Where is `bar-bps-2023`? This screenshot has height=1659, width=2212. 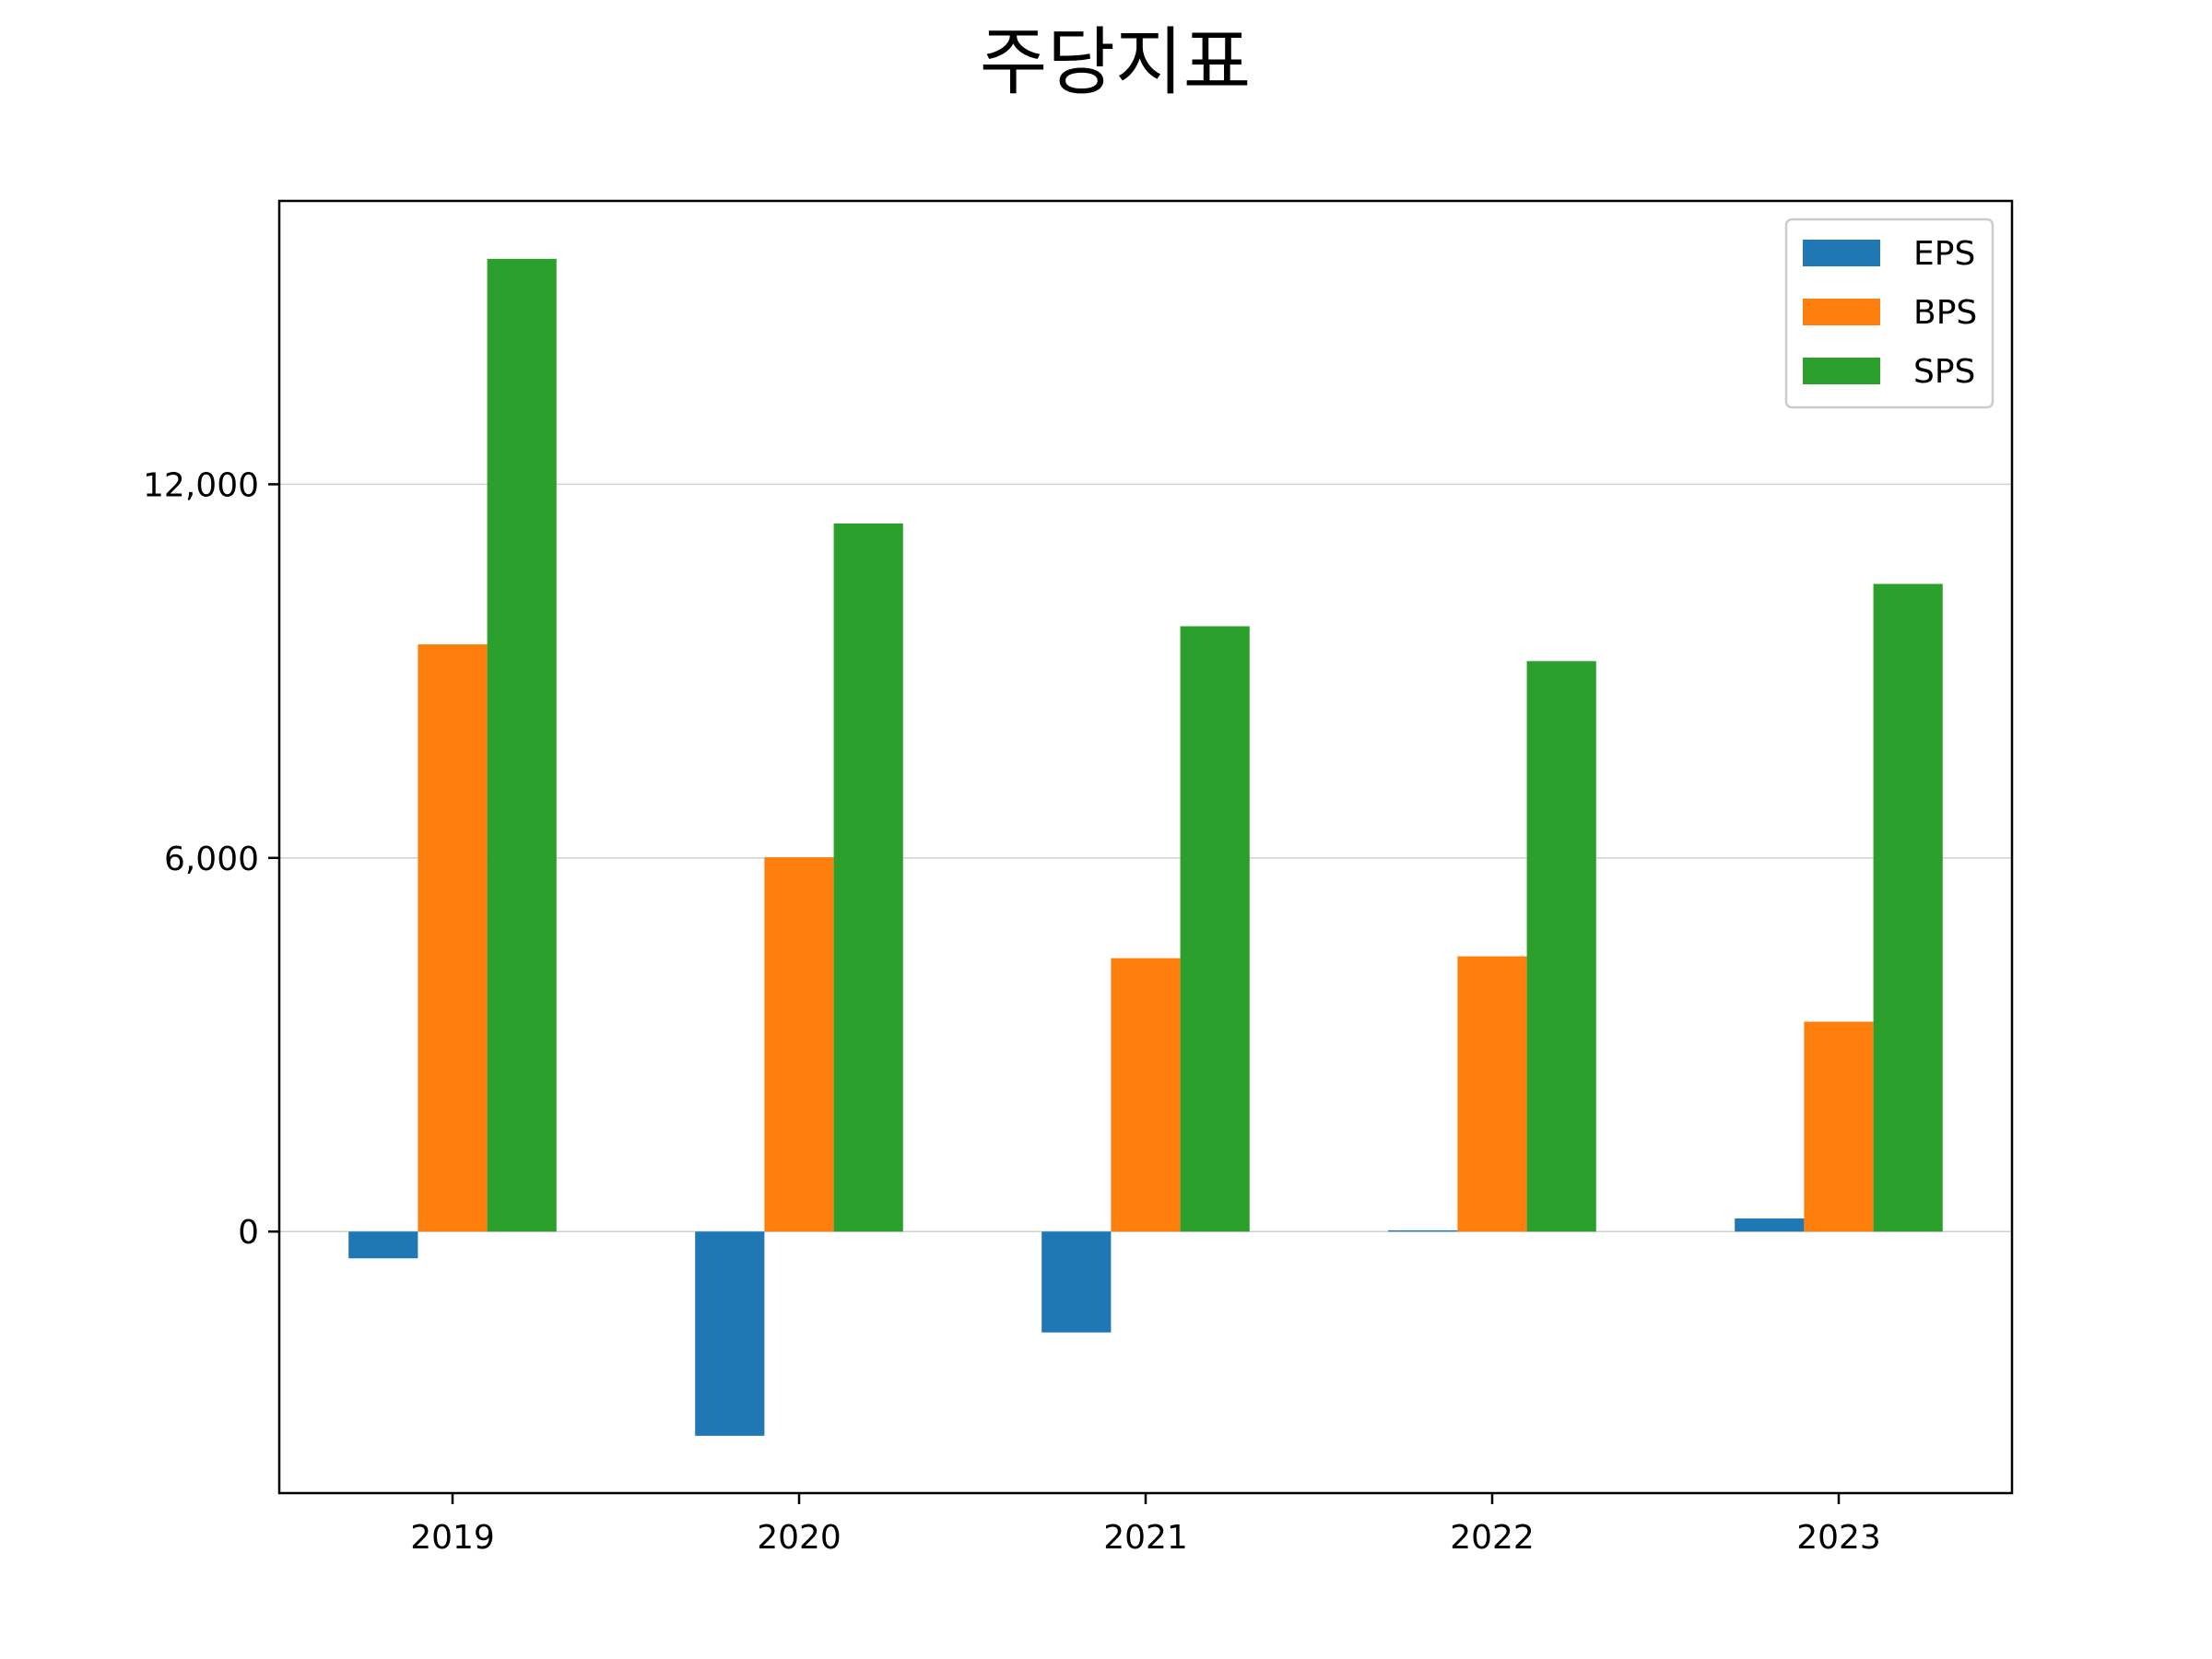
bar-bps-2023 is located at coordinates (1839, 1126).